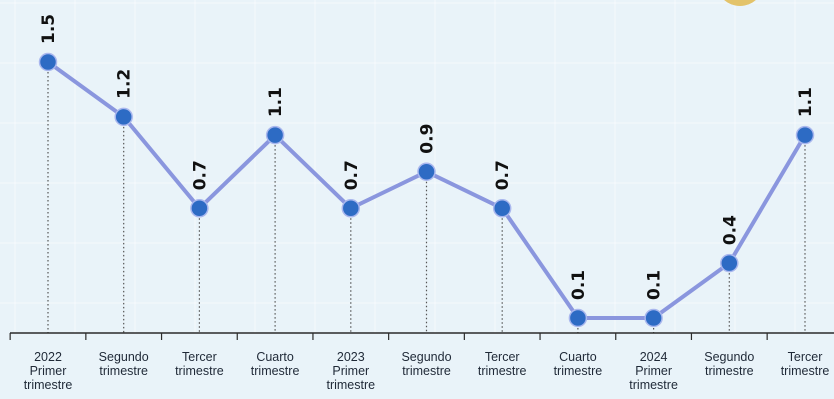 Image resolution: width=834 pixels, height=399 pixels. What do you see at coordinates (351, 357) in the screenshot?
I see `x-tick-label-line: 2023` at bounding box center [351, 357].